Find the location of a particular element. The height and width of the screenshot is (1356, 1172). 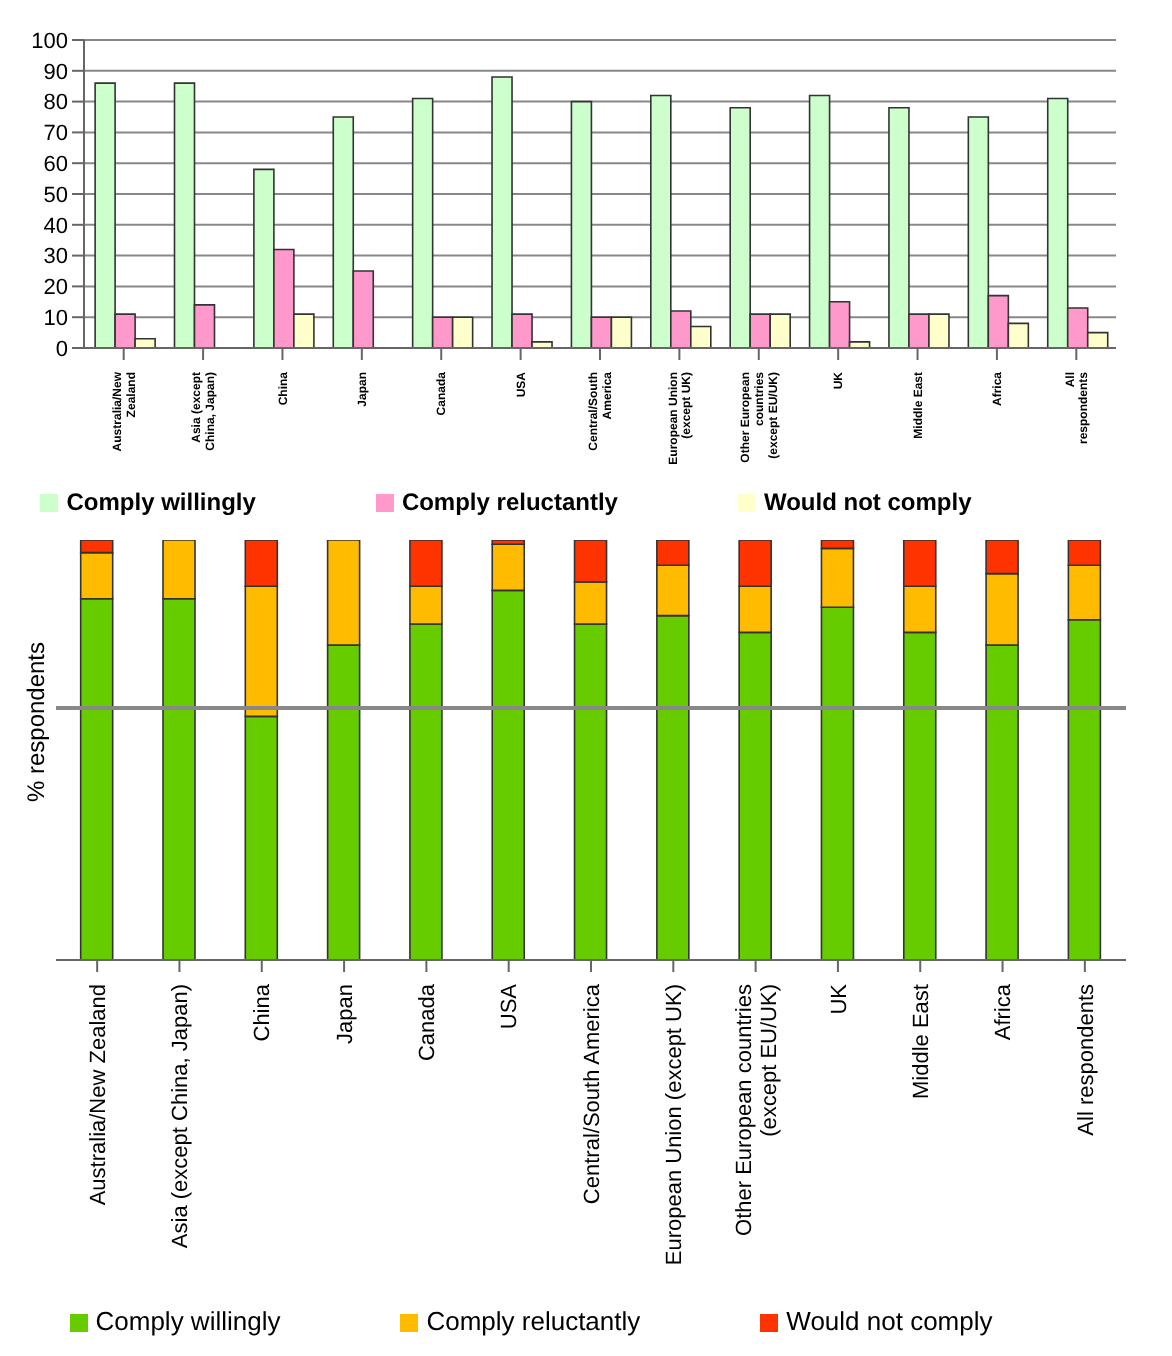

x-tick-label: Japan is located at coordinates (345, 1014).